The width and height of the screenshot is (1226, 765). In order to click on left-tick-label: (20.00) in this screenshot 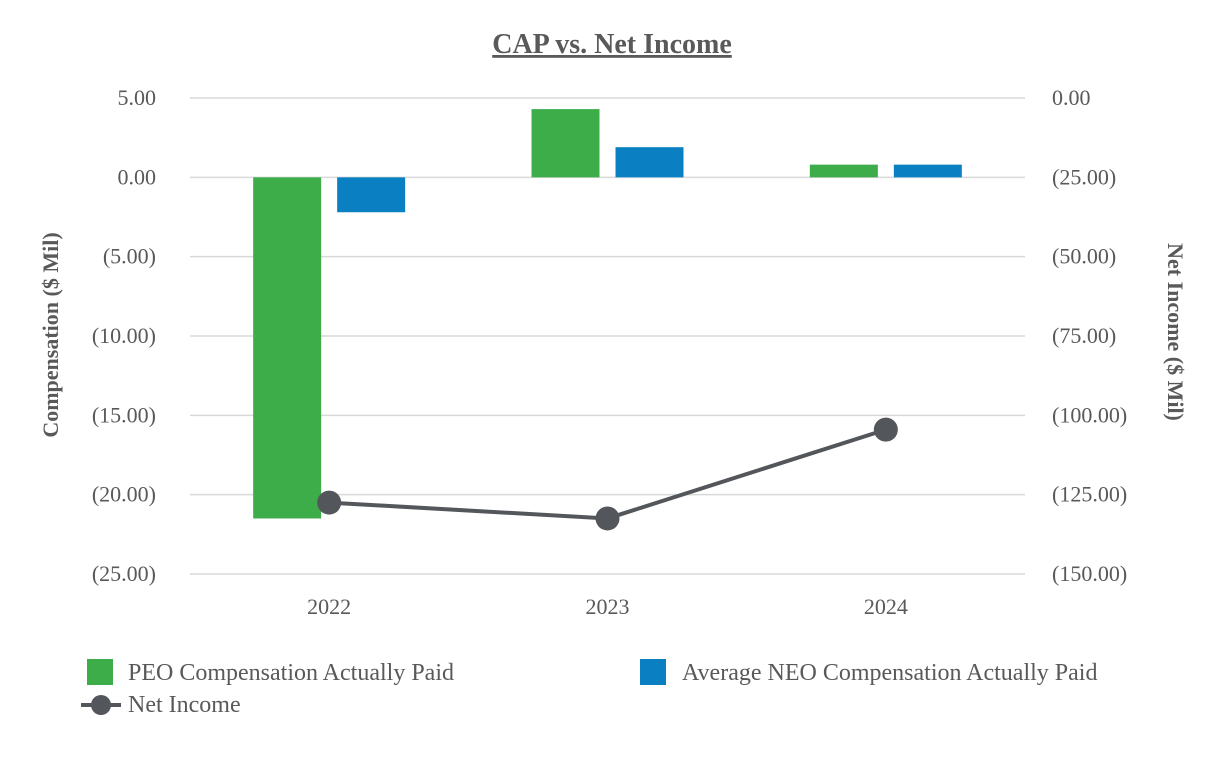, I will do `click(124, 494)`.